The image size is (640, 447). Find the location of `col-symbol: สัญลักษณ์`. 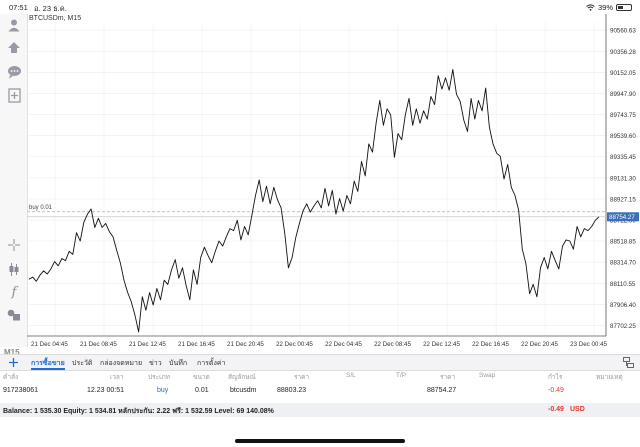

col-symbol: สัญลักษณ์ is located at coordinates (242, 377).